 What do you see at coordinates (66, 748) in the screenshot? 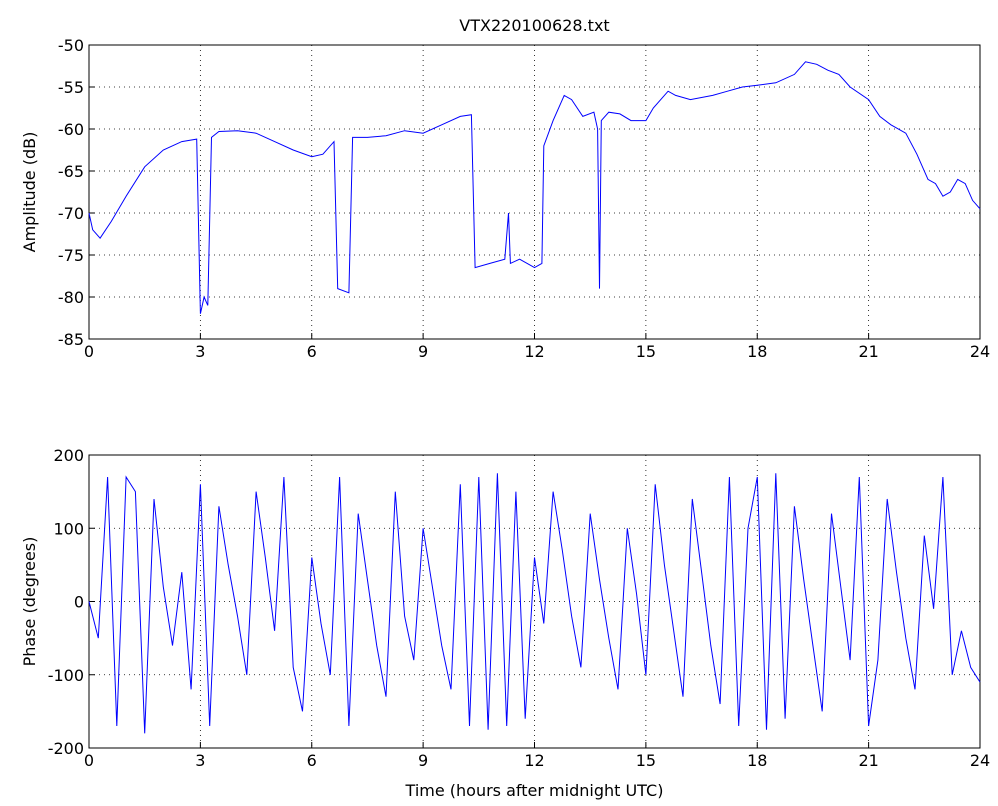
I see `y-tick-label: -200` at bounding box center [66, 748].